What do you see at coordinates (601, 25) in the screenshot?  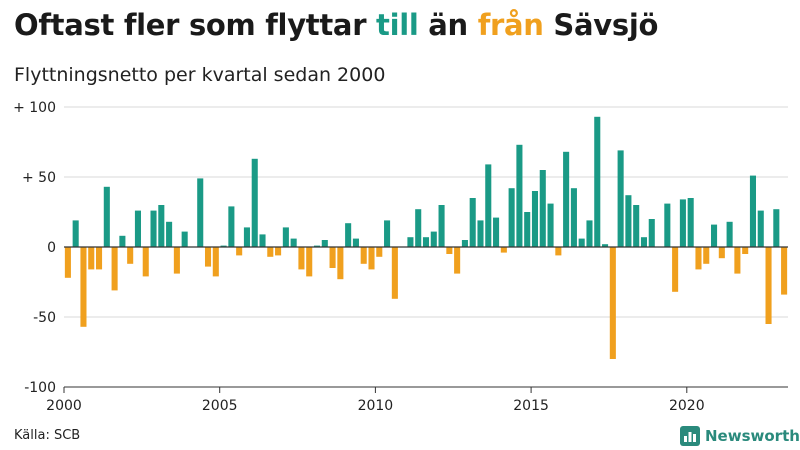 I see `title-part3: Sävsjö` at bounding box center [601, 25].